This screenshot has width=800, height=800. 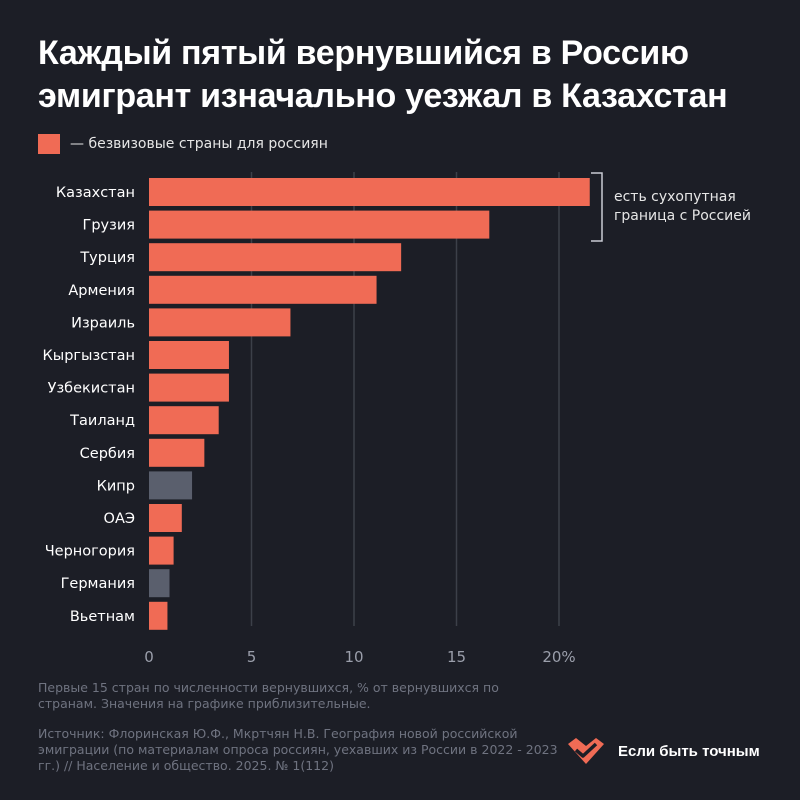 I want to click on category-label: Казахстан, so click(x=95, y=193).